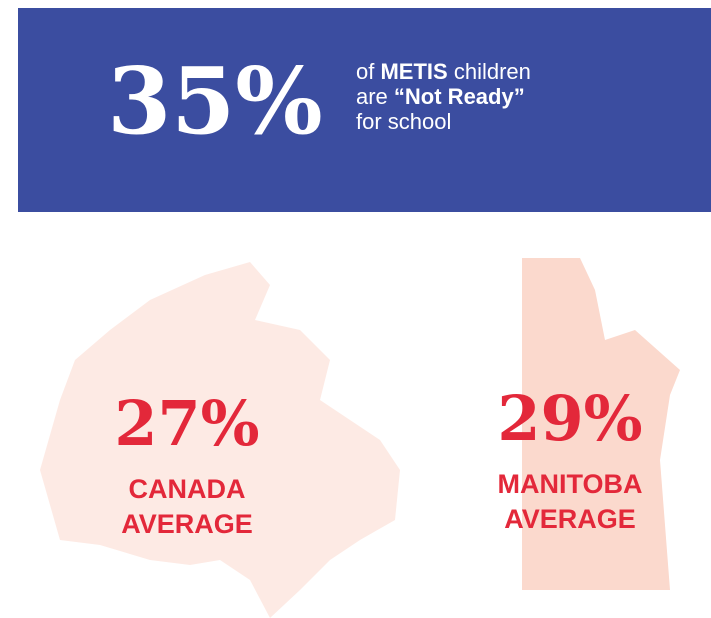 The image size is (711, 618). Describe the element at coordinates (187, 489) in the screenshot. I see `canada-name: CANADA` at that location.